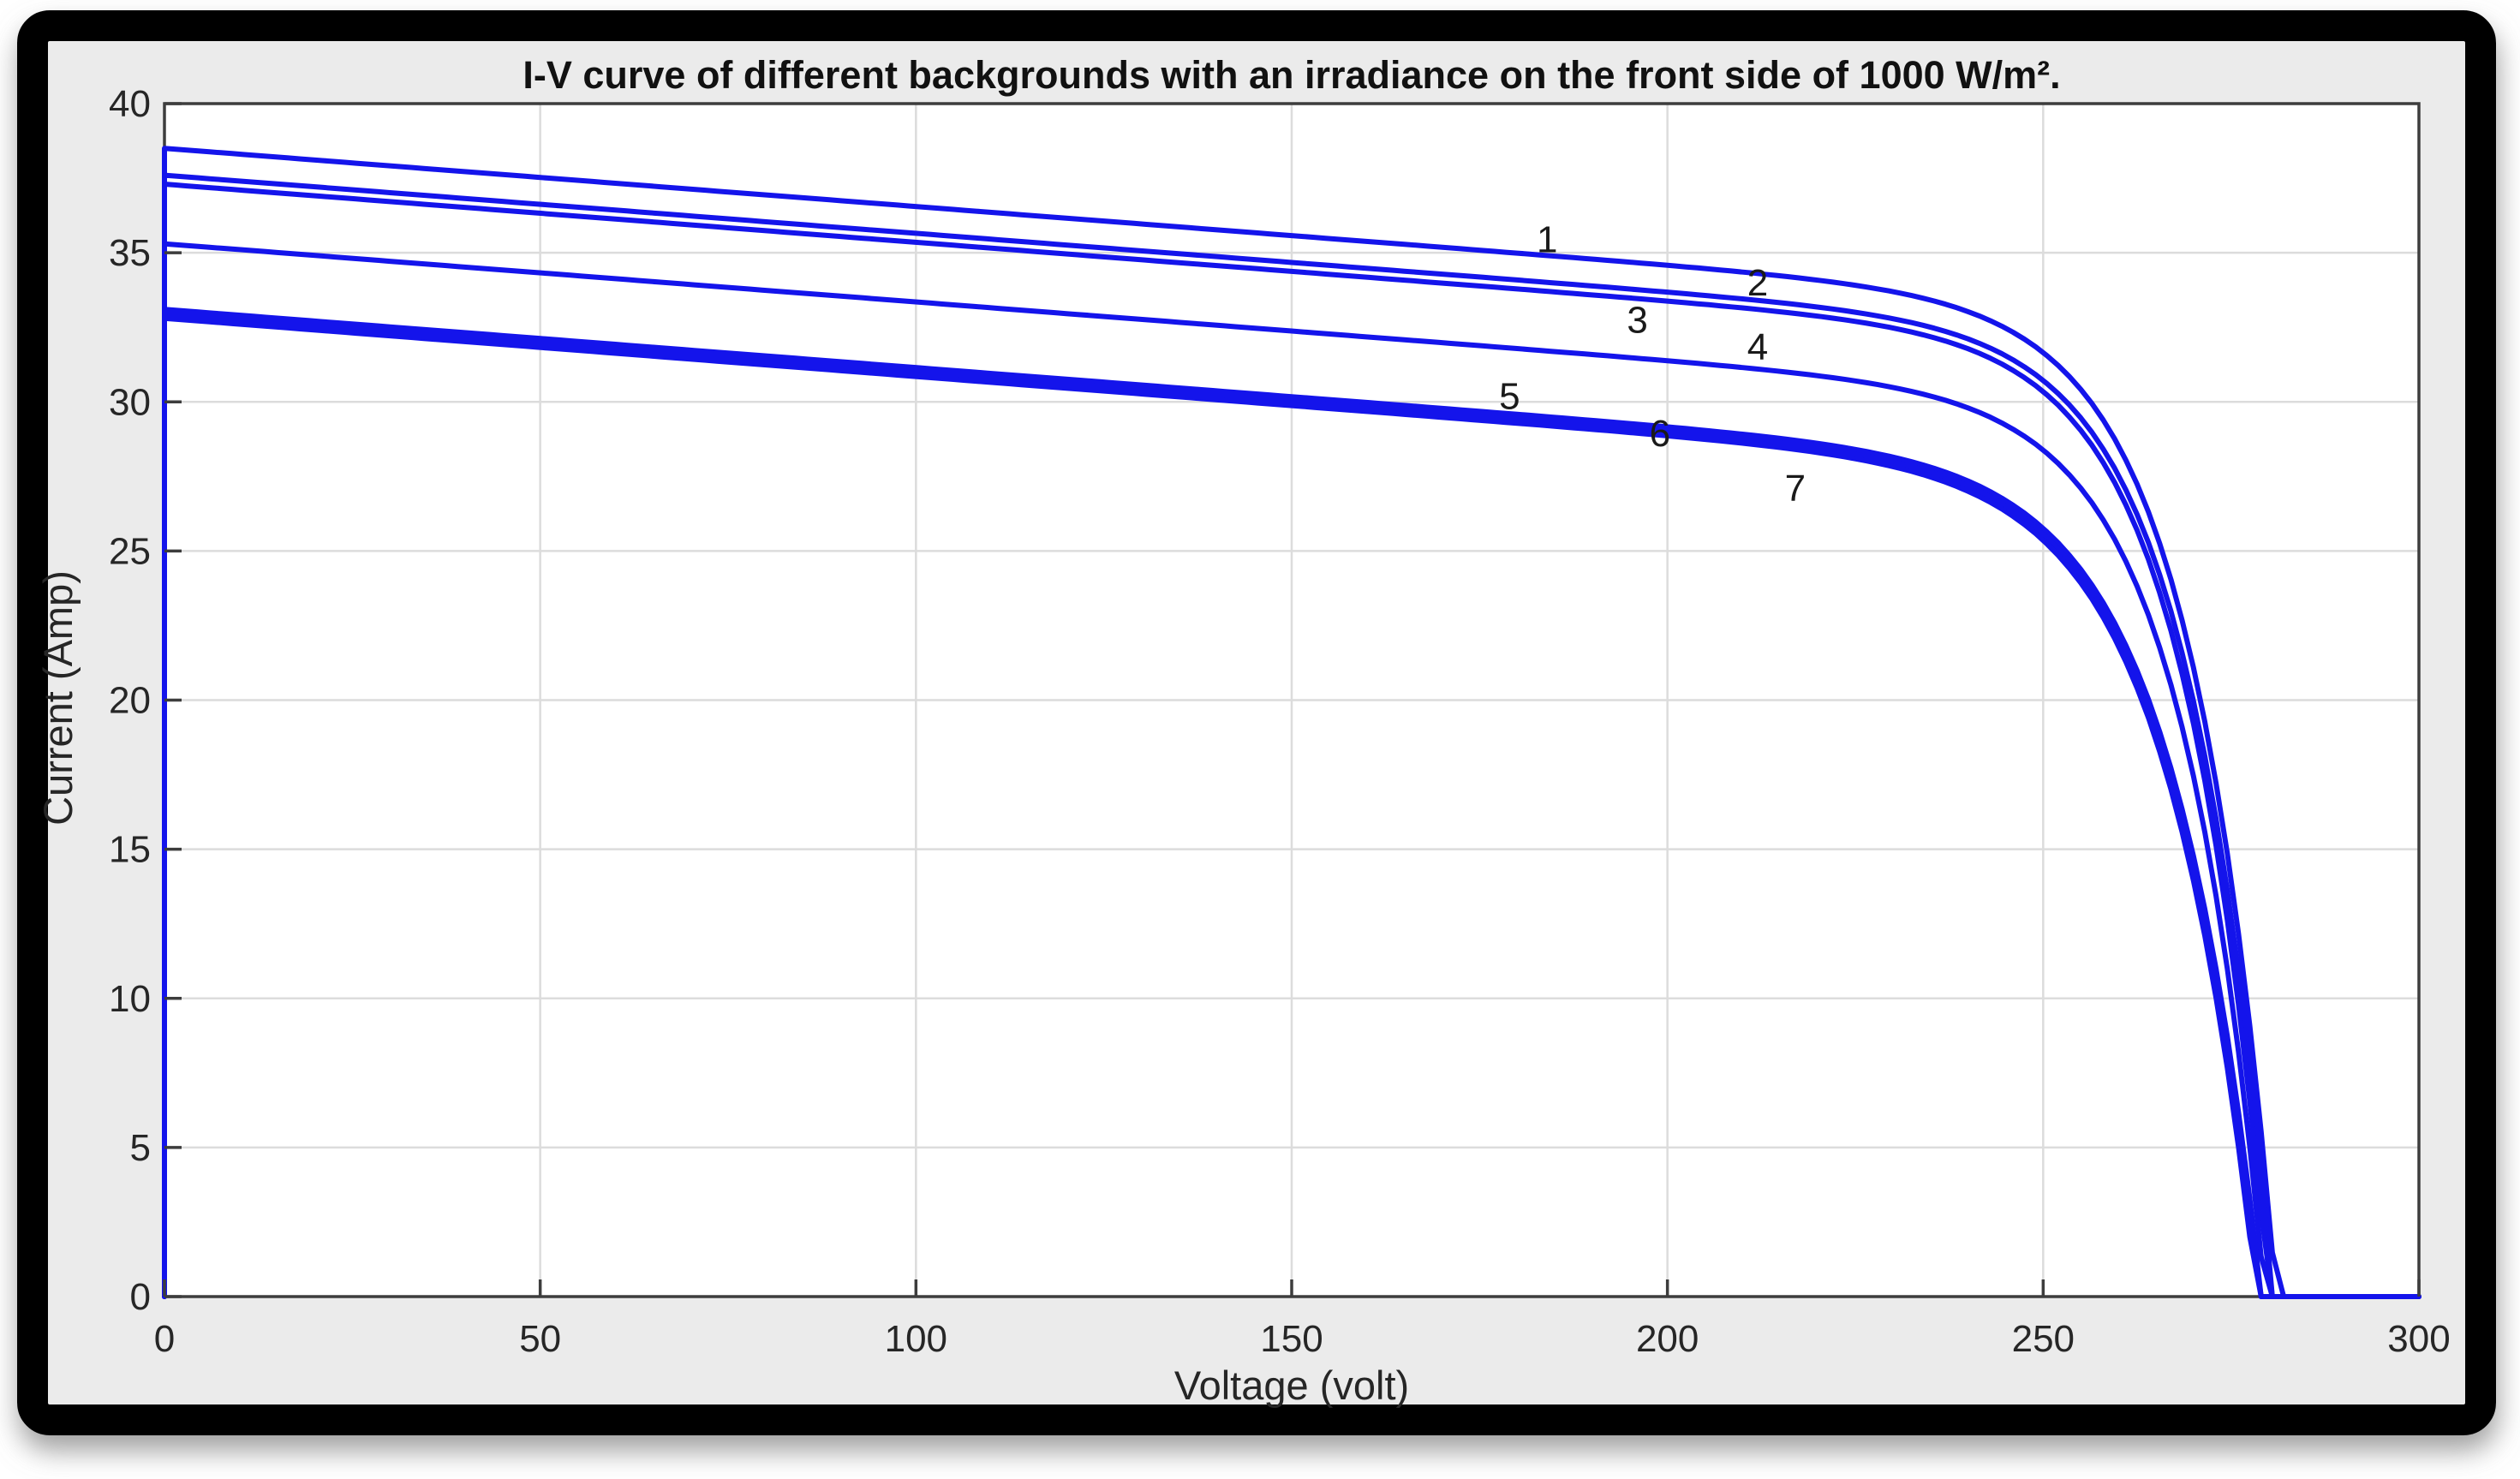 This screenshot has height=1479, width=2520. I want to click on y-tick-label: 25, so click(130, 551).